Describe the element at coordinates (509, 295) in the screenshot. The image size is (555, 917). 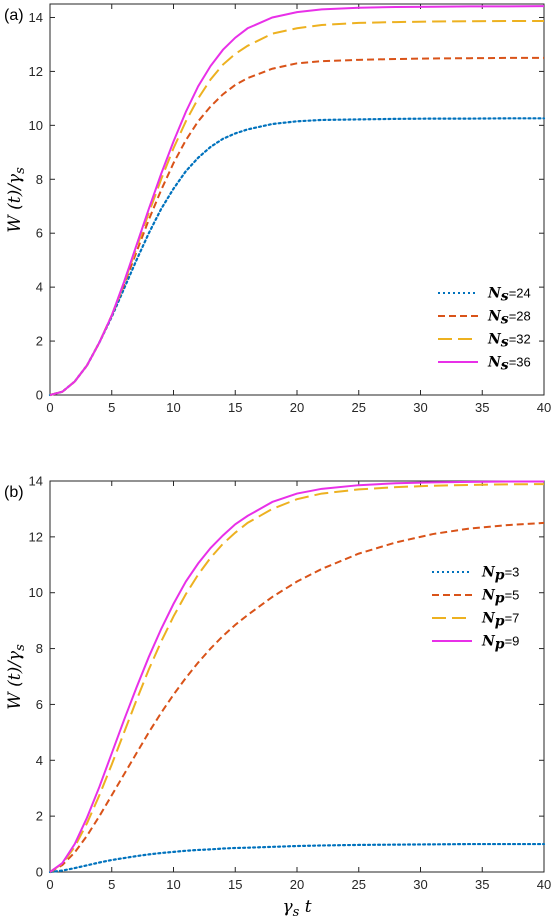
I see `legend-entry: Ns=24` at that location.